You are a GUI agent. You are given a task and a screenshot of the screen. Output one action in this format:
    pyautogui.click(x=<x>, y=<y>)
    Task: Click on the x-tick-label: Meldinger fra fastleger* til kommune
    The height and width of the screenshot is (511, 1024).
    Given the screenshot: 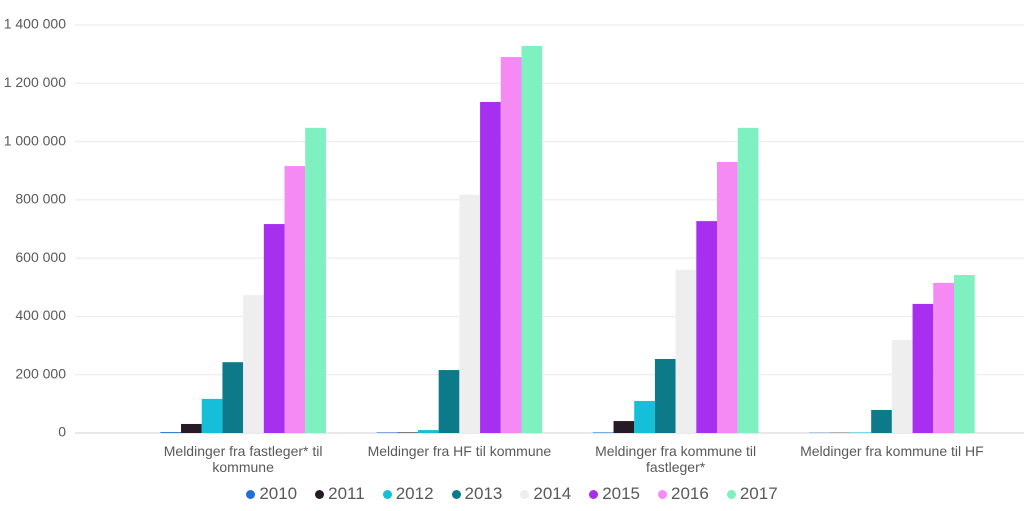 What is the action you would take?
    pyautogui.click(x=243, y=459)
    